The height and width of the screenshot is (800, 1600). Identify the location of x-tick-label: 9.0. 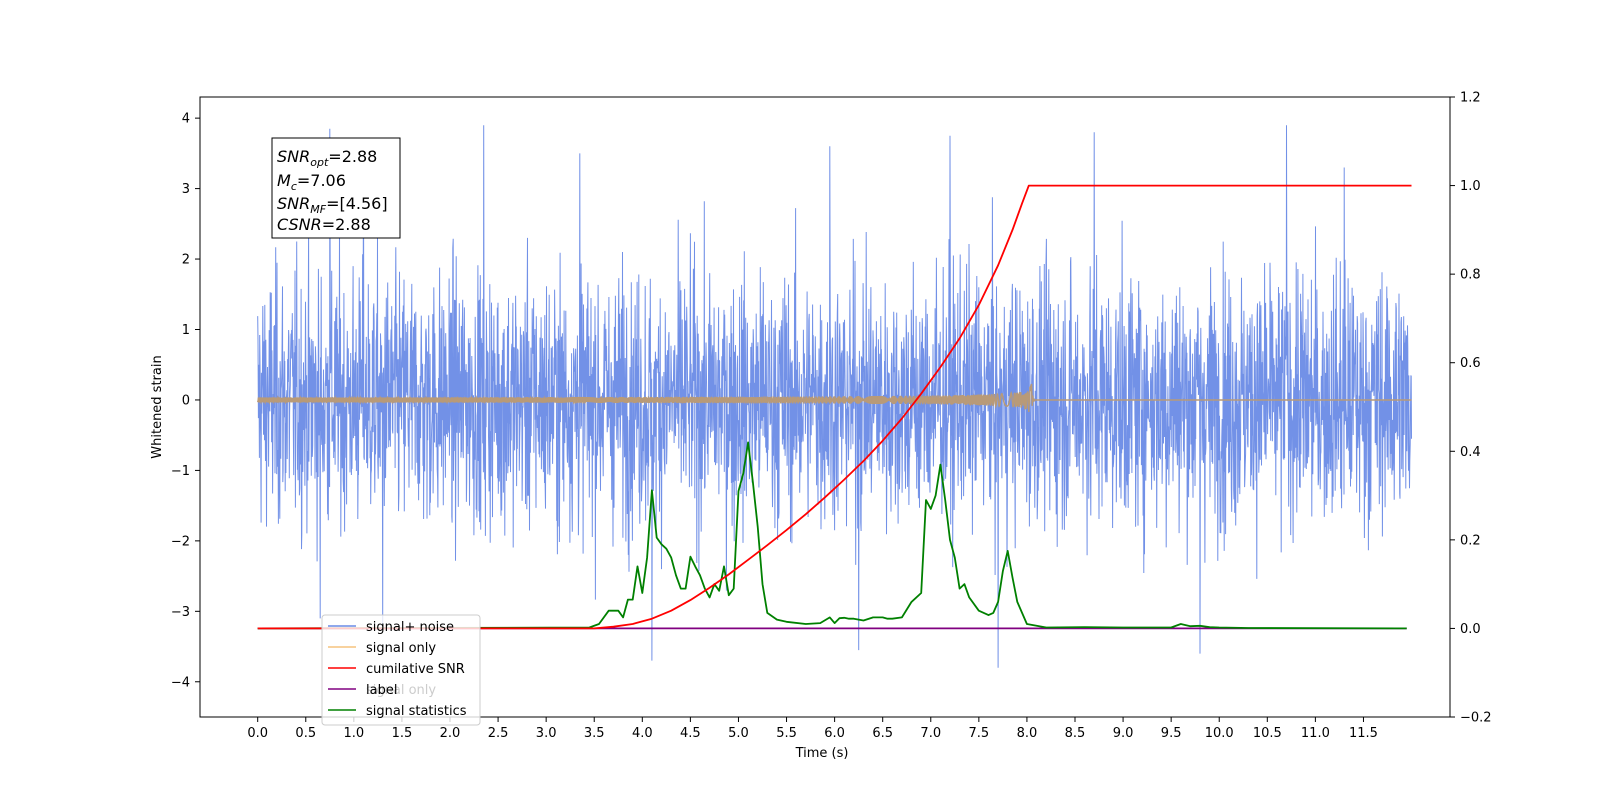
(1123, 733).